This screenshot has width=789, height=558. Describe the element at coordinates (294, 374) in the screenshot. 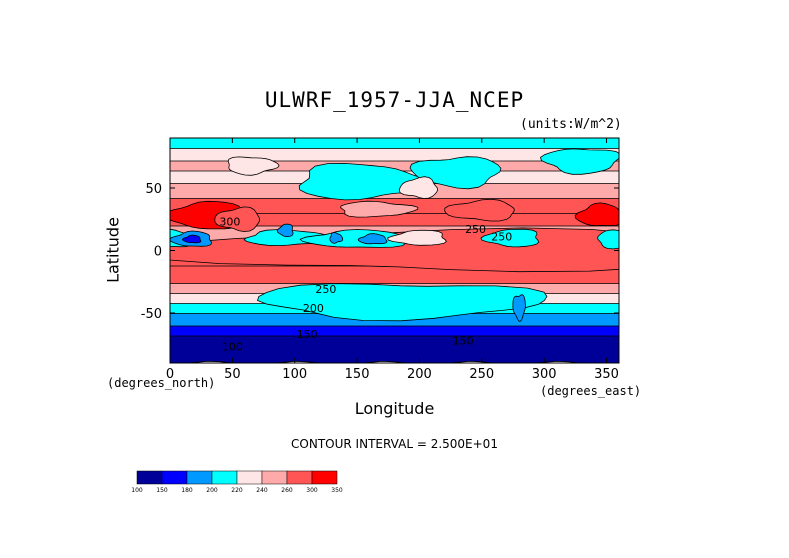

I see `x-tick-label: 100` at that location.